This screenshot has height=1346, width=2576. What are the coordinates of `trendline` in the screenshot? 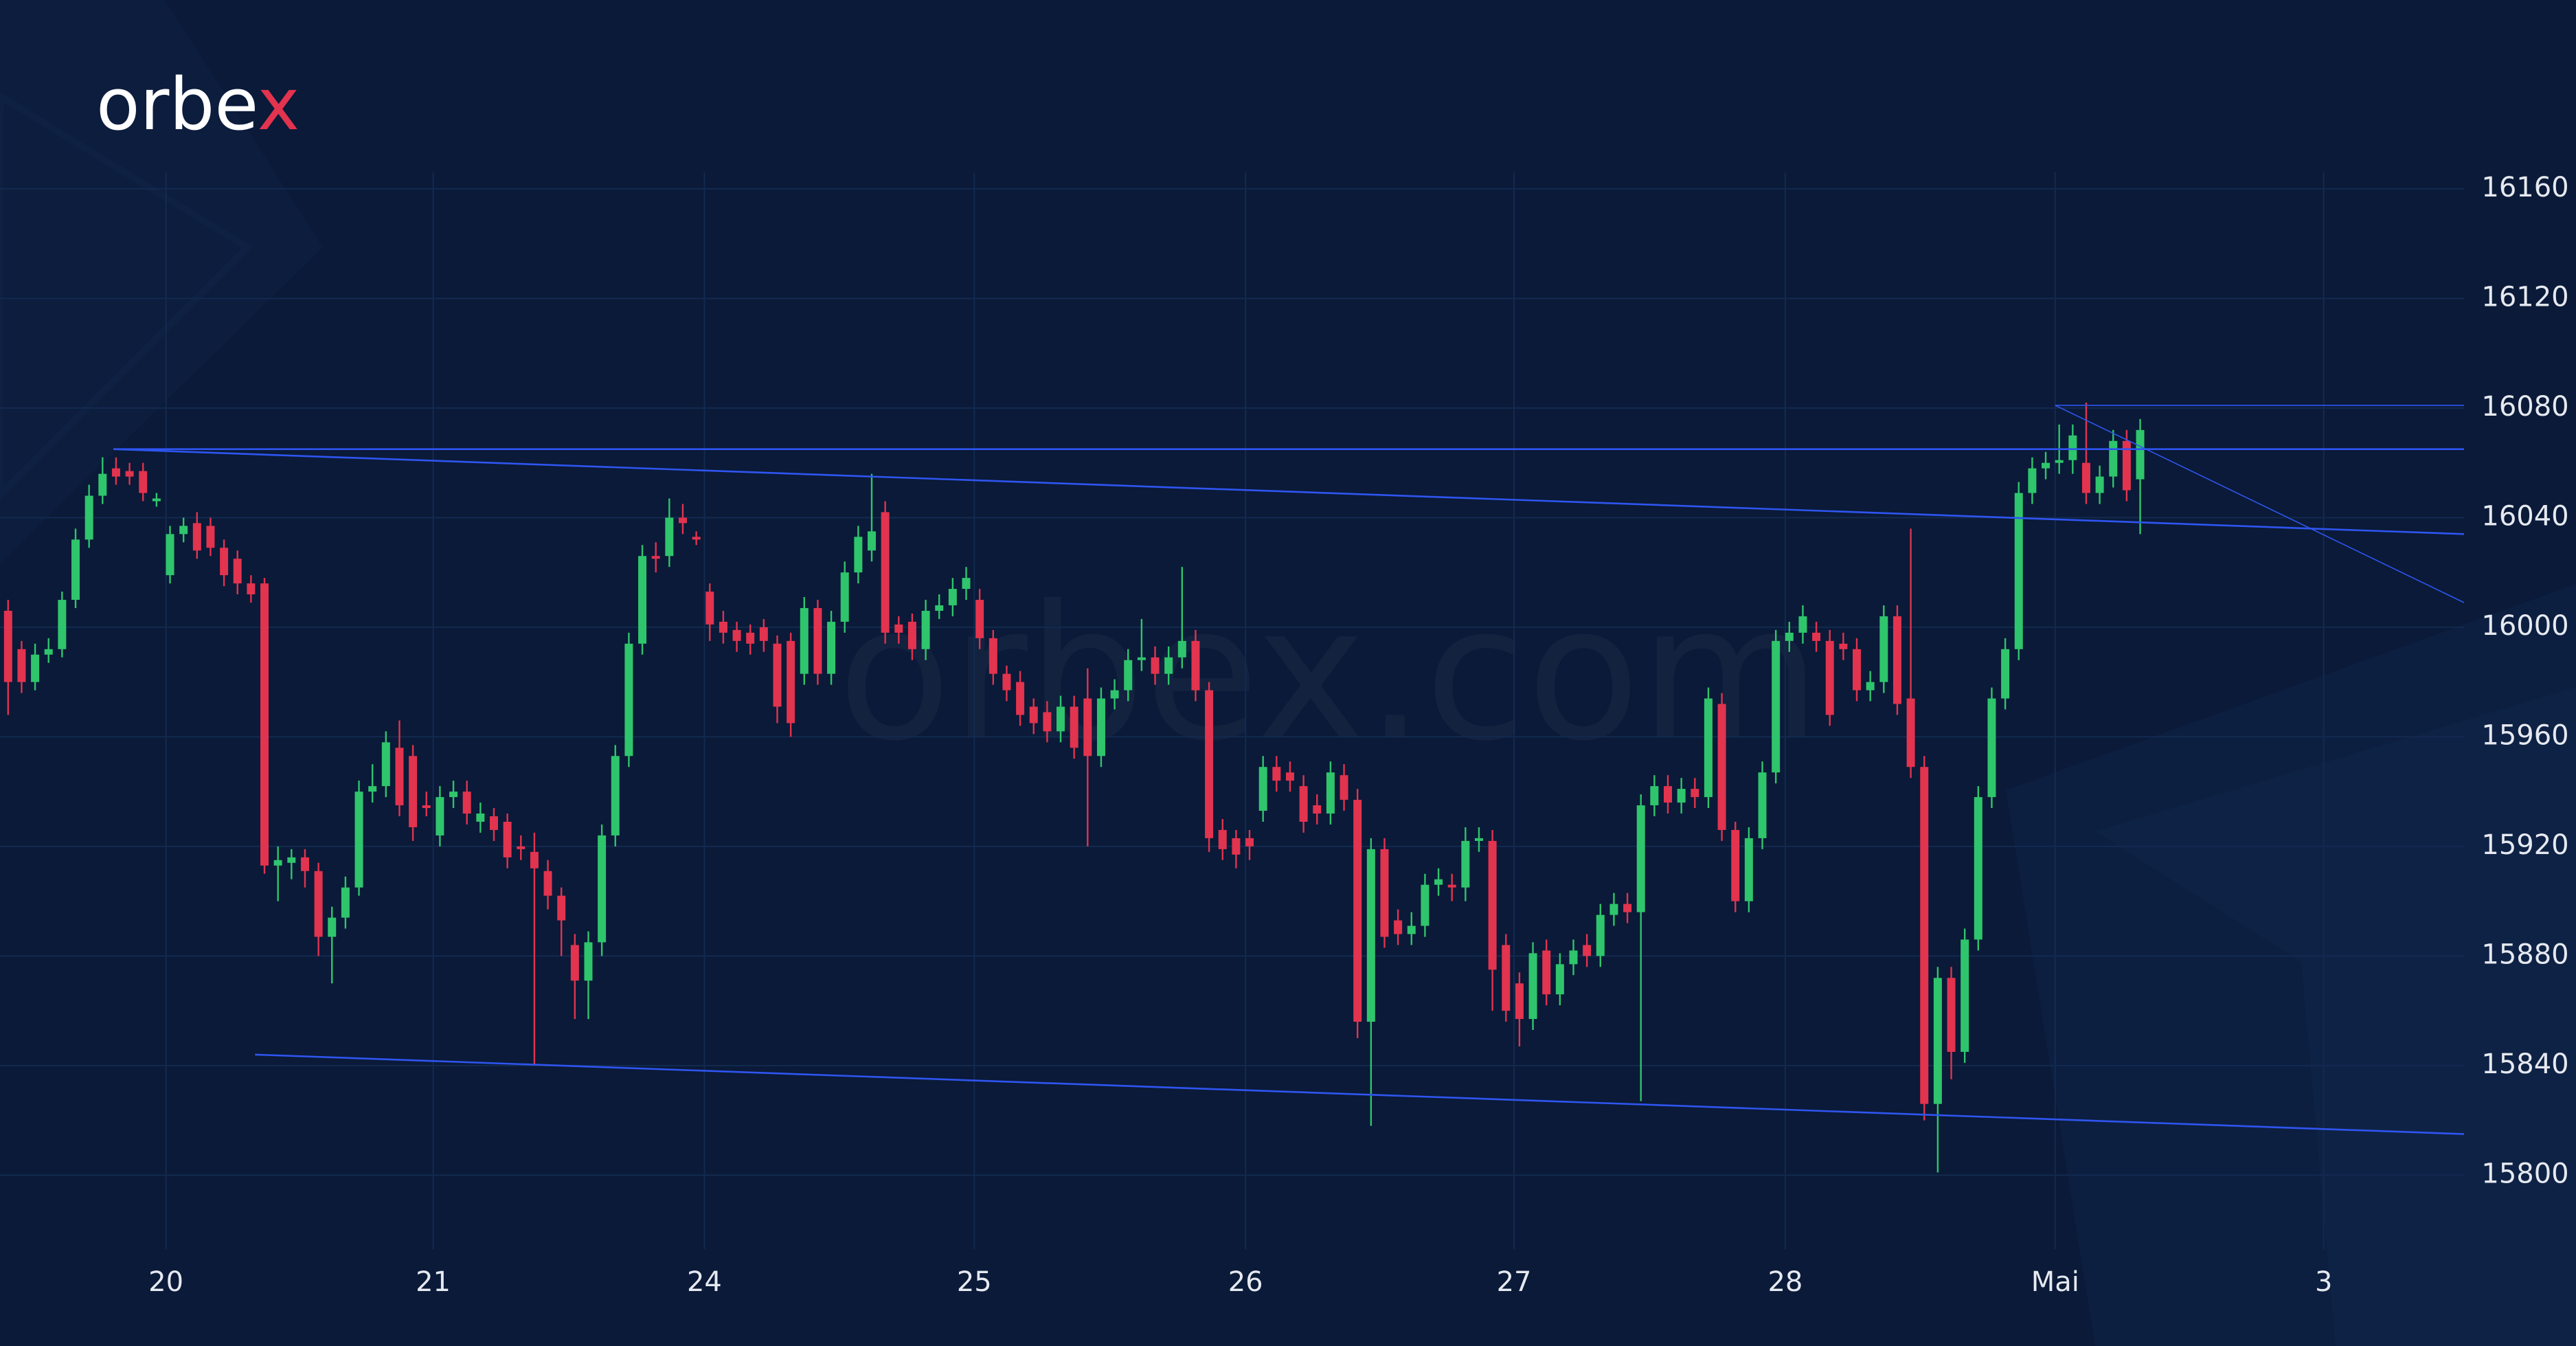 It's located at (1360, 1094).